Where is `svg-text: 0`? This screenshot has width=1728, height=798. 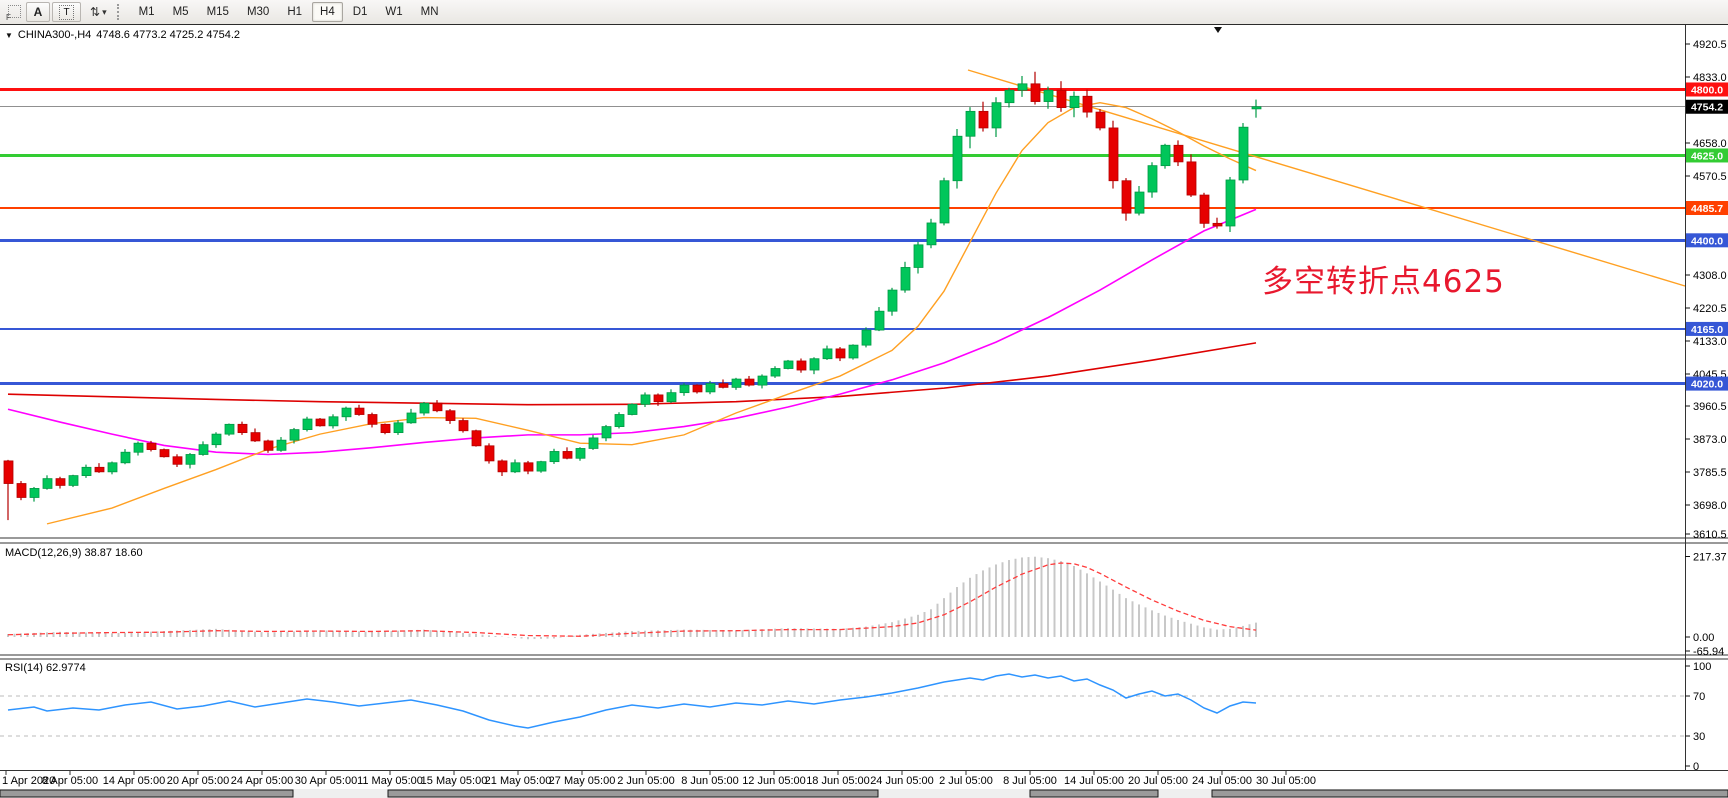 svg-text: 0 is located at coordinates (1696, 767).